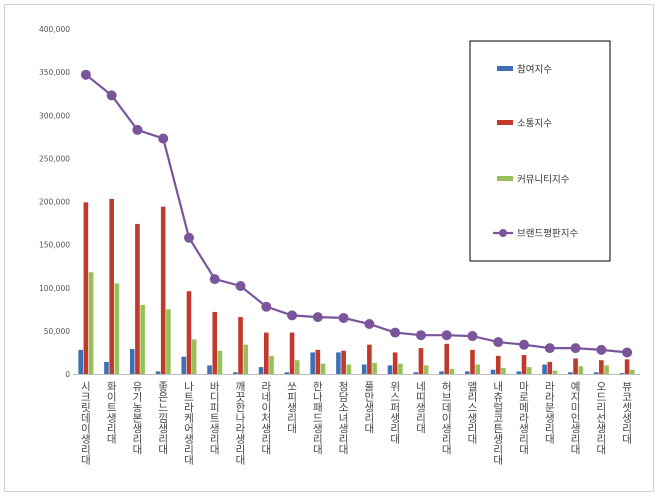 Image resolution: width=660 pixels, height=498 pixels. What do you see at coordinates (534, 124) in the screenshot?
I see `legend-label-2: 소통지수` at bounding box center [534, 124].